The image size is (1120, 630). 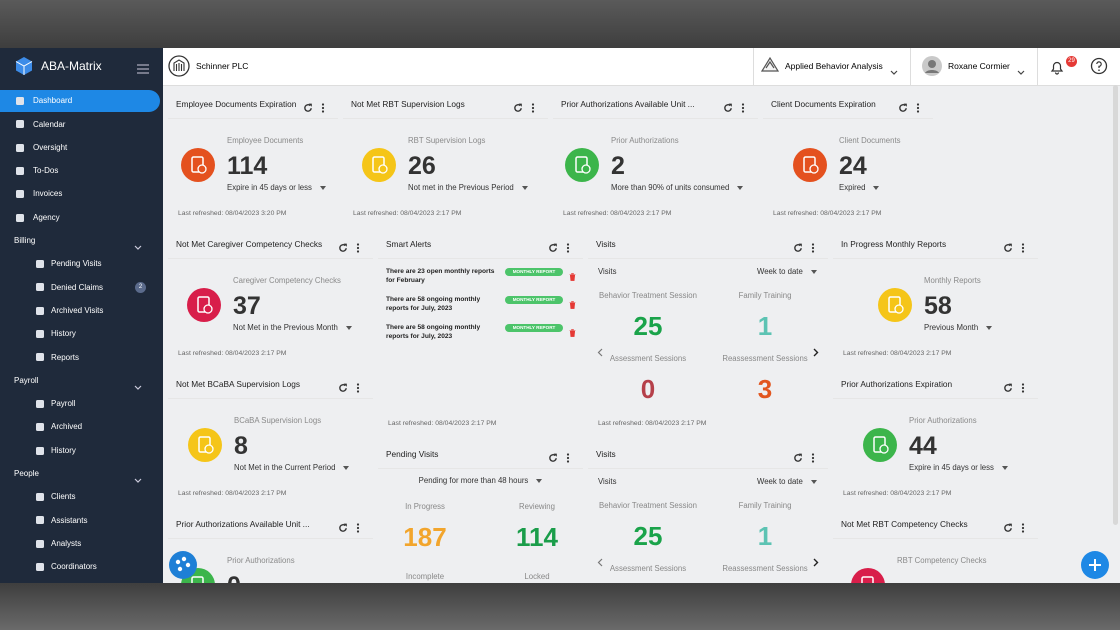 I want to click on filter-dropdown: Expired, so click(x=859, y=187).